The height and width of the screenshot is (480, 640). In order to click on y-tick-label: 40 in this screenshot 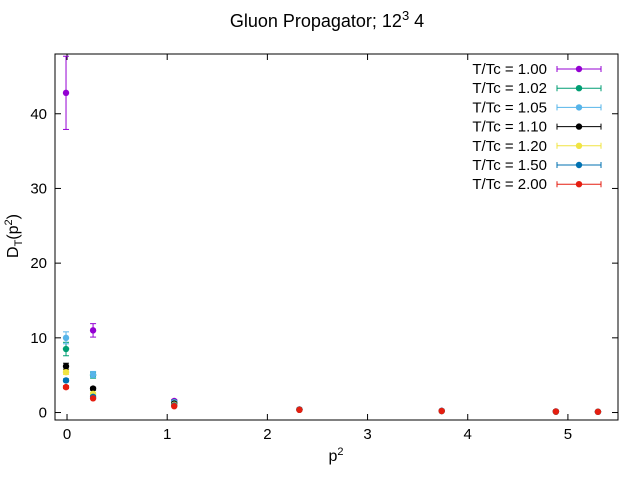, I will do `click(38, 114)`.